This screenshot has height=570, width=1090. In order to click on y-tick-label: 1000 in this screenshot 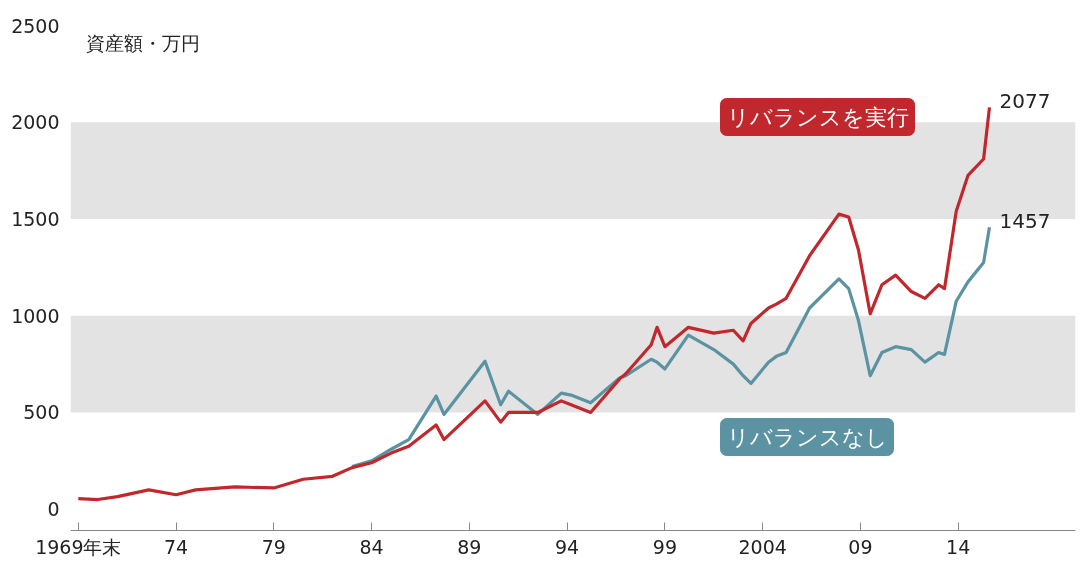, I will do `click(35, 315)`.